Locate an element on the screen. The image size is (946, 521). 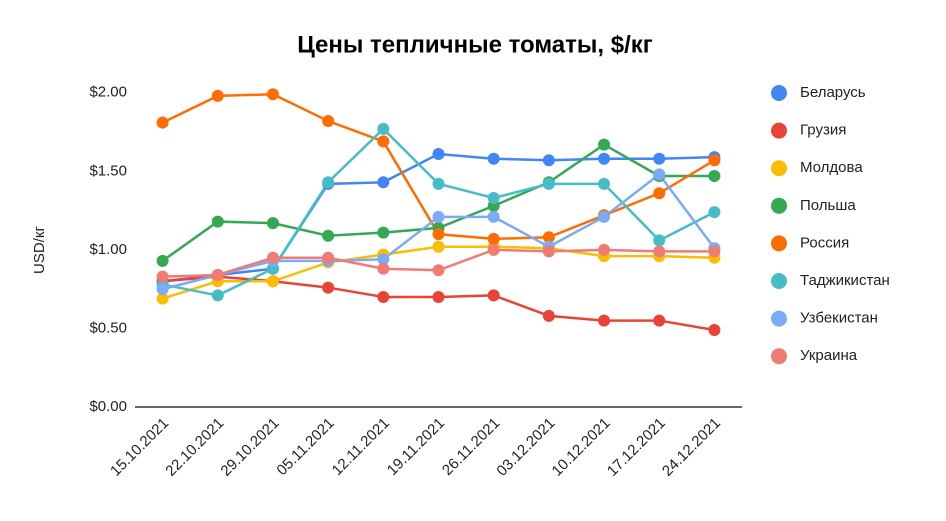
y-tick-label: $0.50 is located at coordinates (108, 327).